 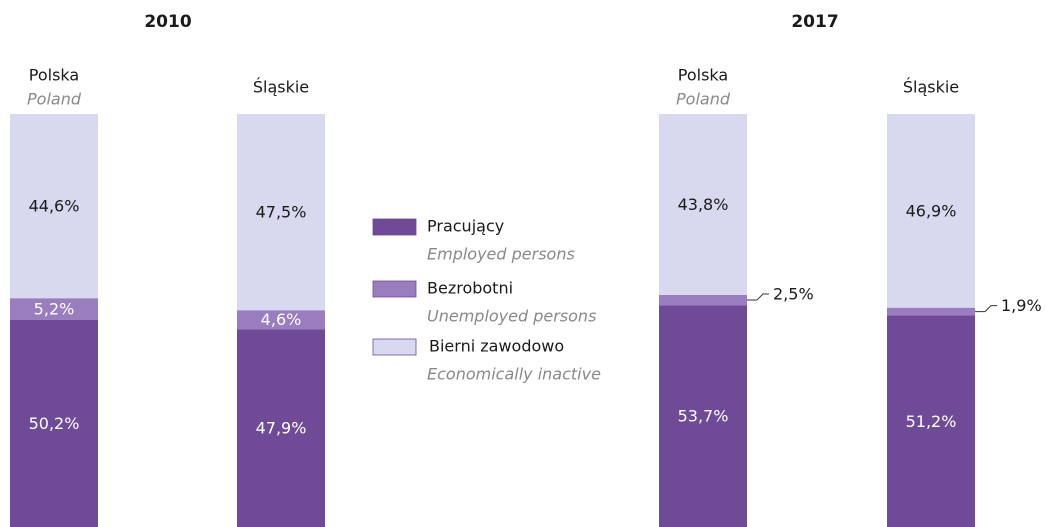 I want to click on value-label: 2,5%, so click(x=793, y=294).